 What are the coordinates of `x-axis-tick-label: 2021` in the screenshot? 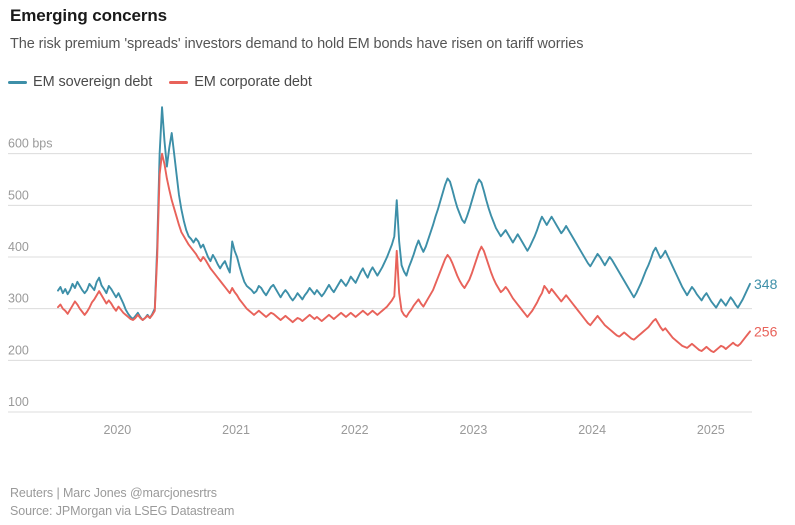 It's located at (236, 430).